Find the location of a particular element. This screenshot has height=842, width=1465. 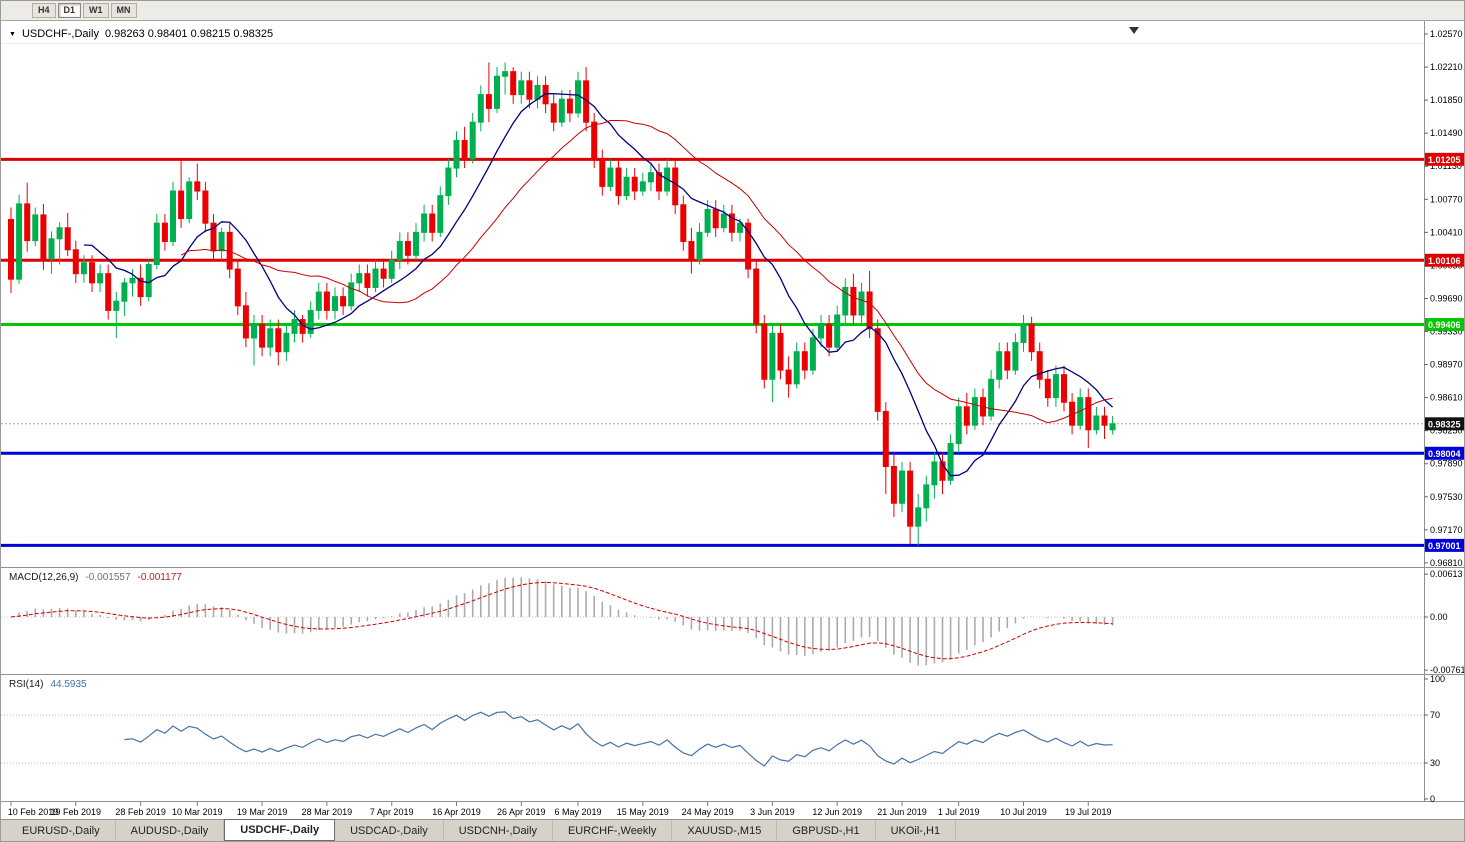

macd-histogram is located at coordinates (566, 621).